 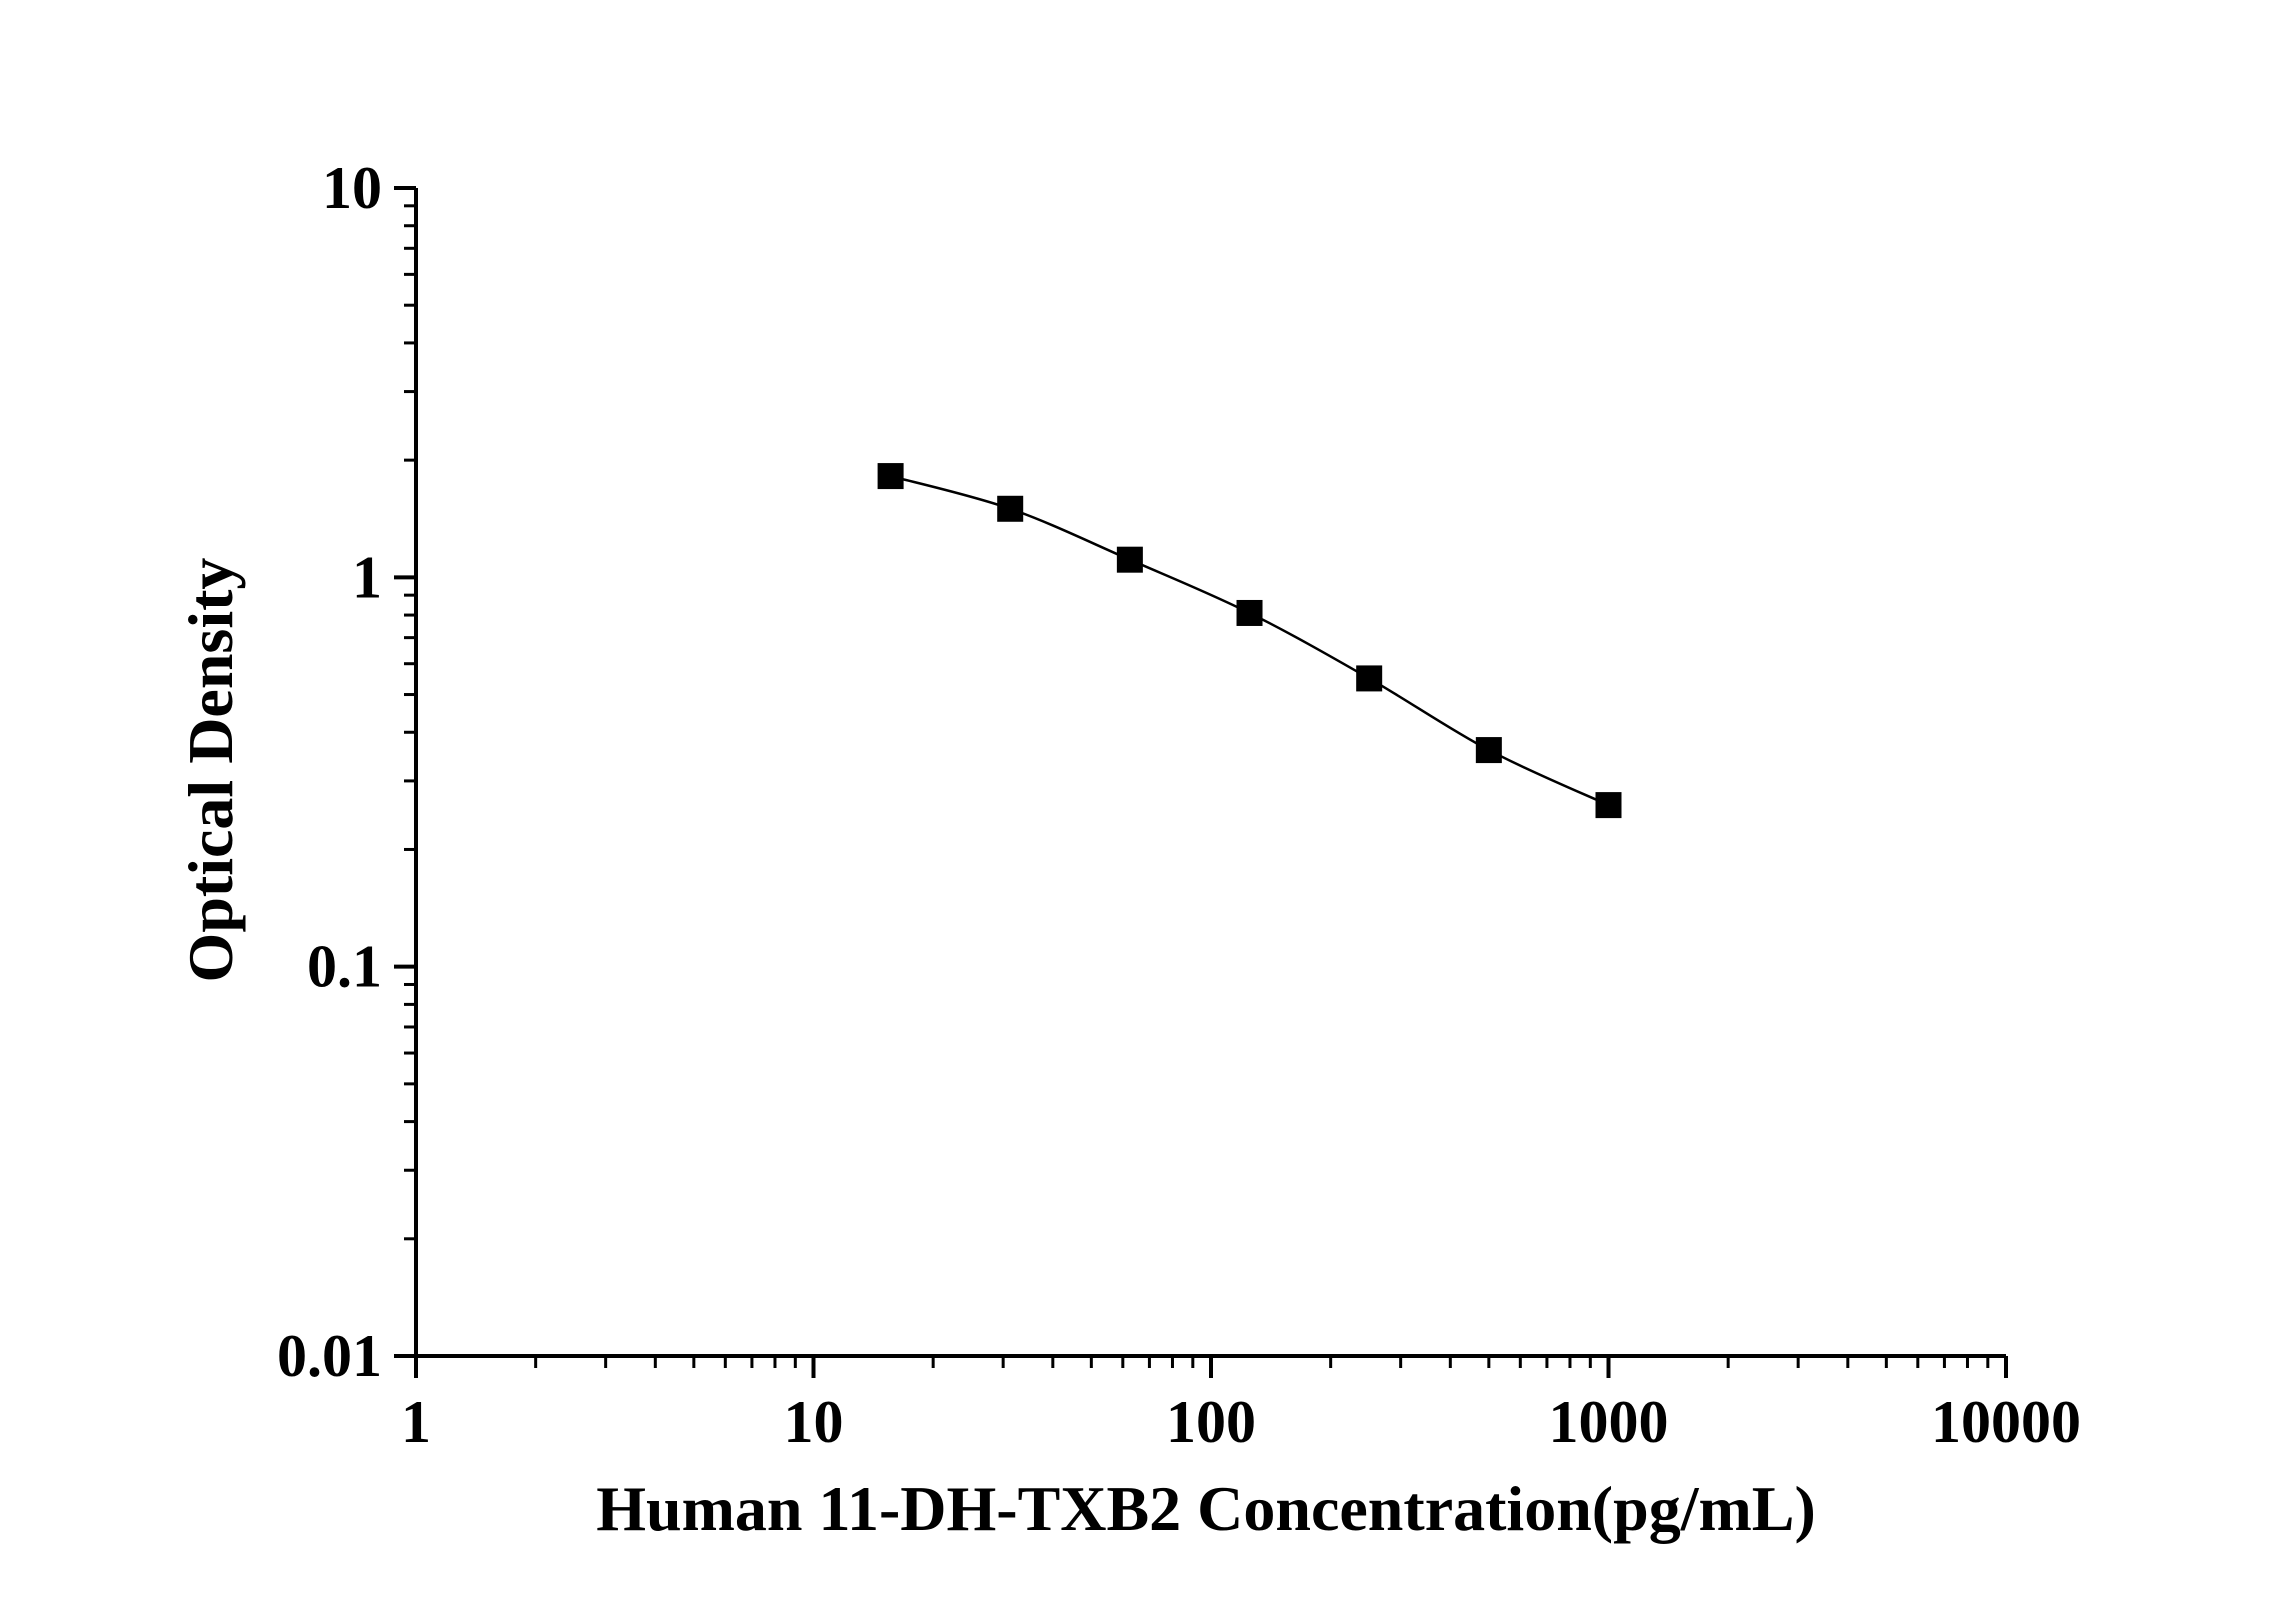 What do you see at coordinates (814, 1422) in the screenshot?
I see `x-tick-label: 10` at bounding box center [814, 1422].